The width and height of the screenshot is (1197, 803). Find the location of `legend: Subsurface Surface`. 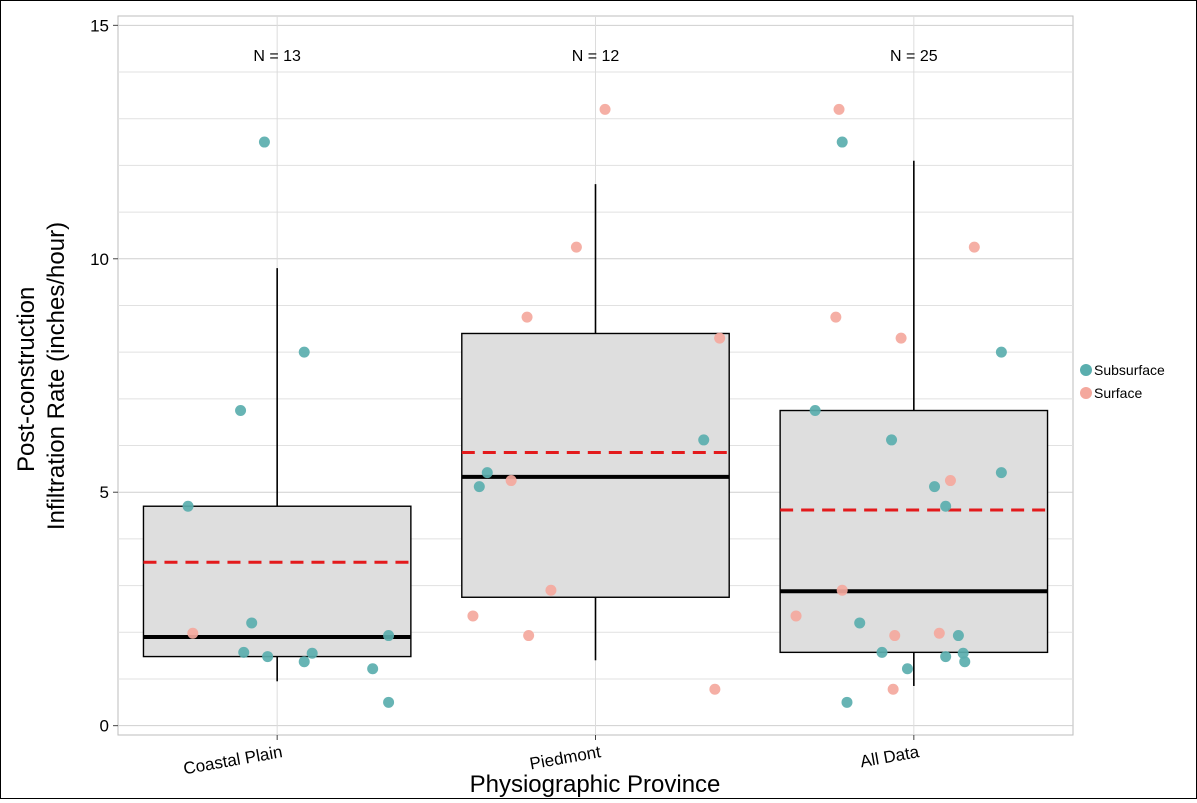

legend: Subsurface Surface is located at coordinates (1122, 381).